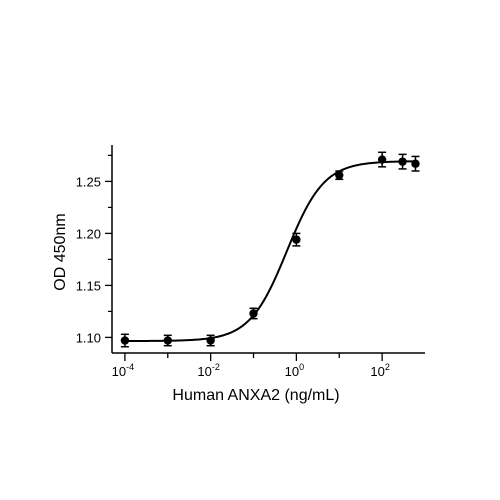  What do you see at coordinates (88, 337) in the screenshot?
I see `y-tick-label: 1.10` at bounding box center [88, 337].